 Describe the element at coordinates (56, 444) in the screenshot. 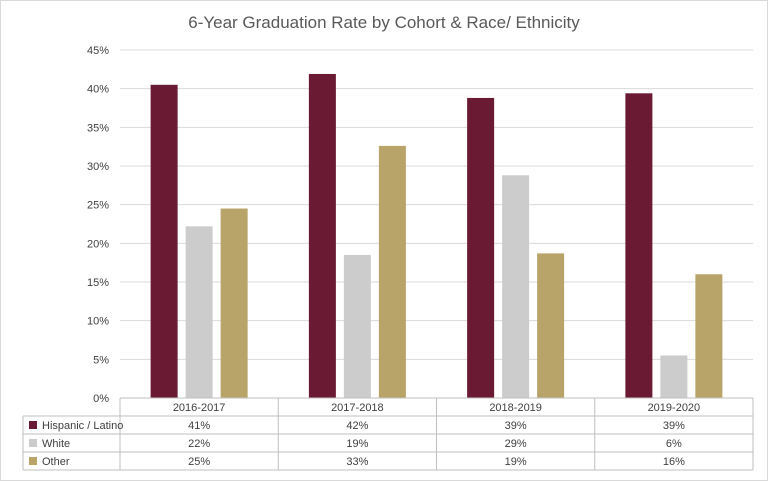

I see `legend-label: White` at that location.